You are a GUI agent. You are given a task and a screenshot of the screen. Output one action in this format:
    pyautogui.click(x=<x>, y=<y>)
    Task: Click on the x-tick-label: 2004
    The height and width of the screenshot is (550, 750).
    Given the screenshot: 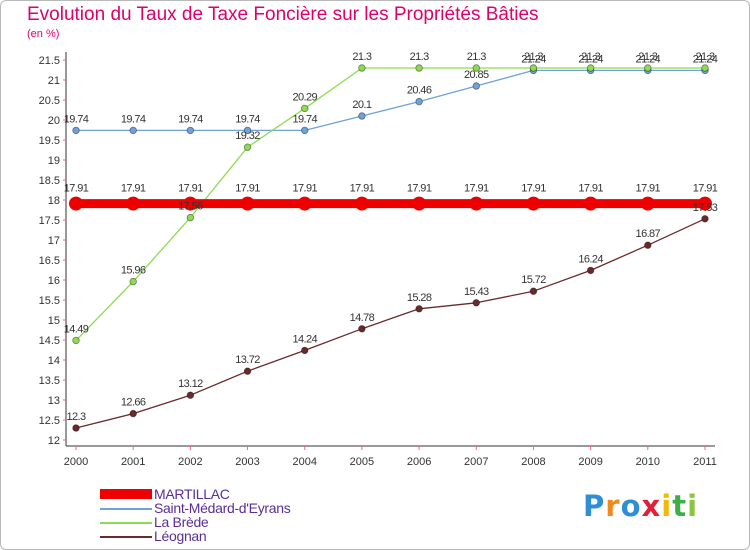 What is the action you would take?
    pyautogui.click(x=304, y=462)
    